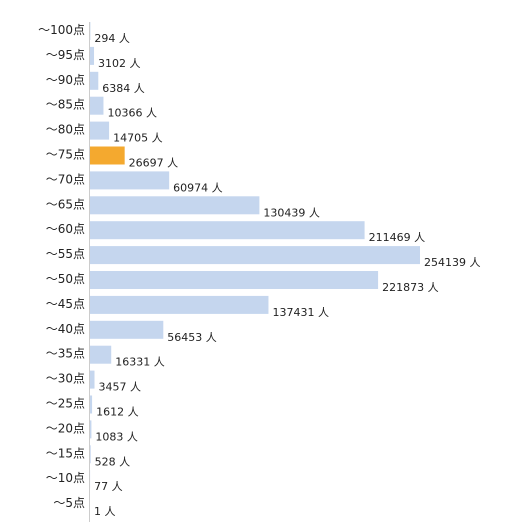  I want to click on value-label: 10366 人, so click(131, 113).